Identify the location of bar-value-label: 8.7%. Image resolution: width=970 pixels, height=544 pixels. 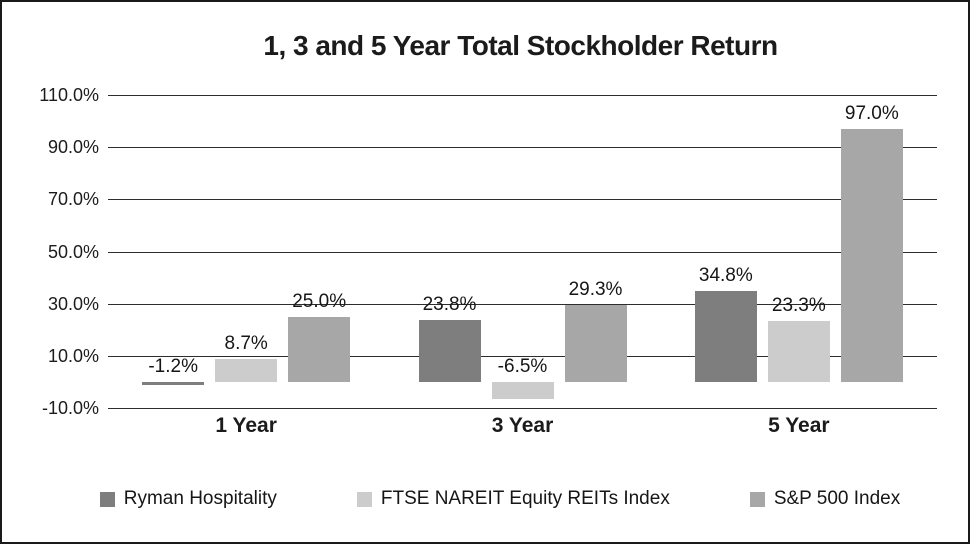
(246, 344).